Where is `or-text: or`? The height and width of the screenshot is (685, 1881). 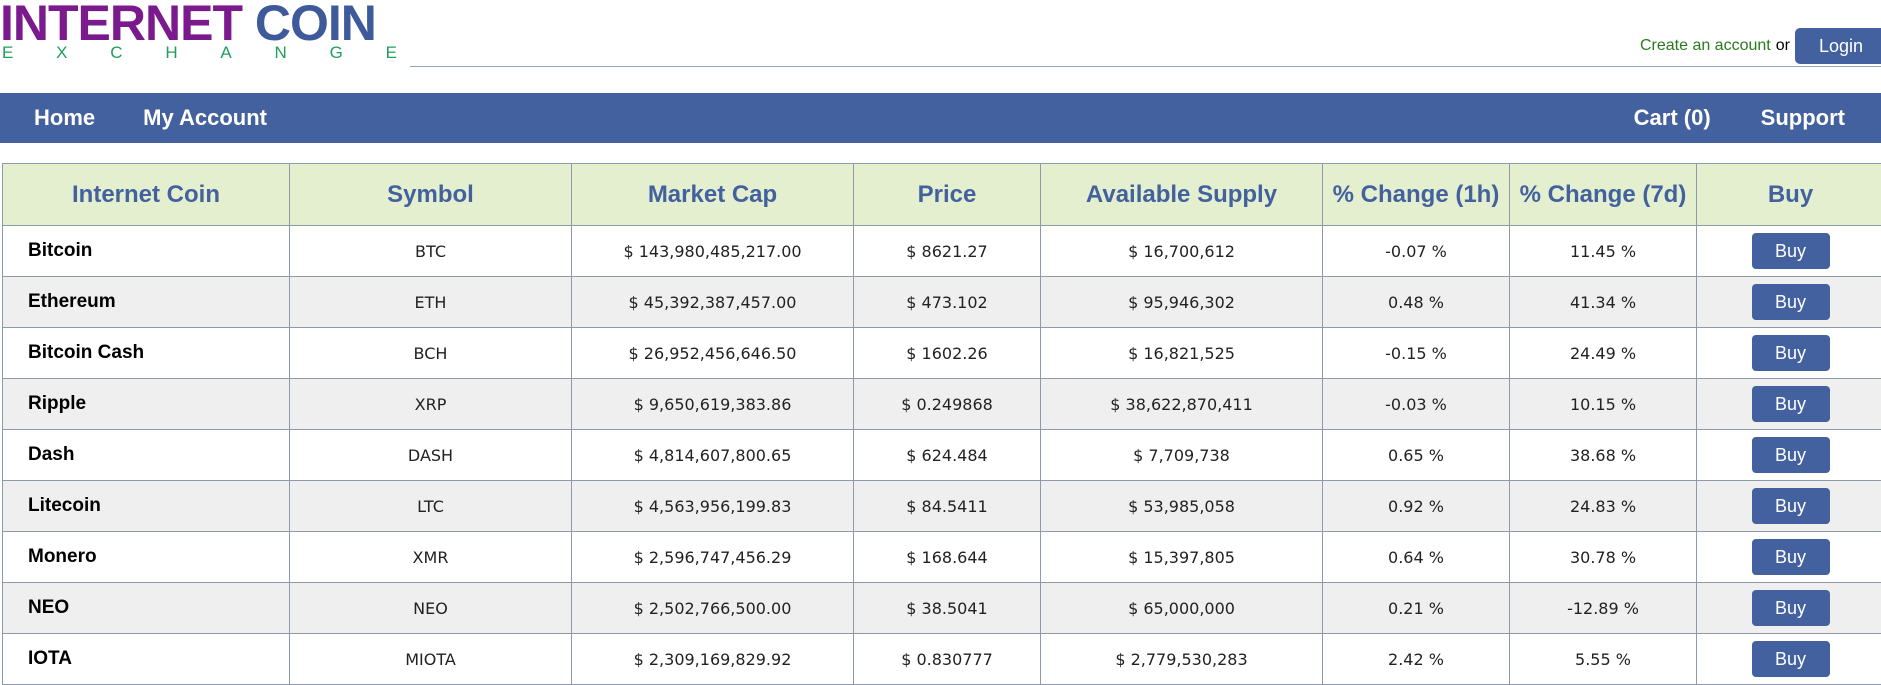
or-text: or is located at coordinates (1783, 46).